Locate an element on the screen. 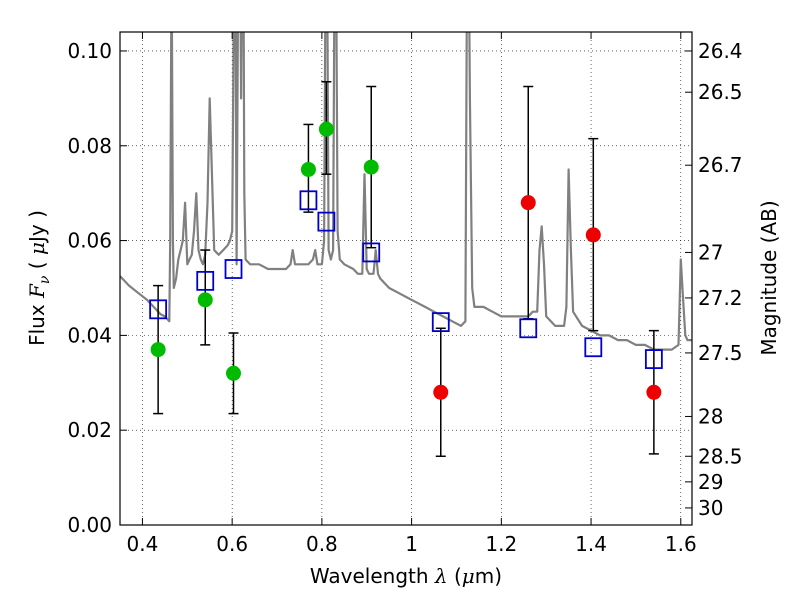 This screenshot has height=600, width=800. y2-tick-label: 27 is located at coordinates (710, 252).